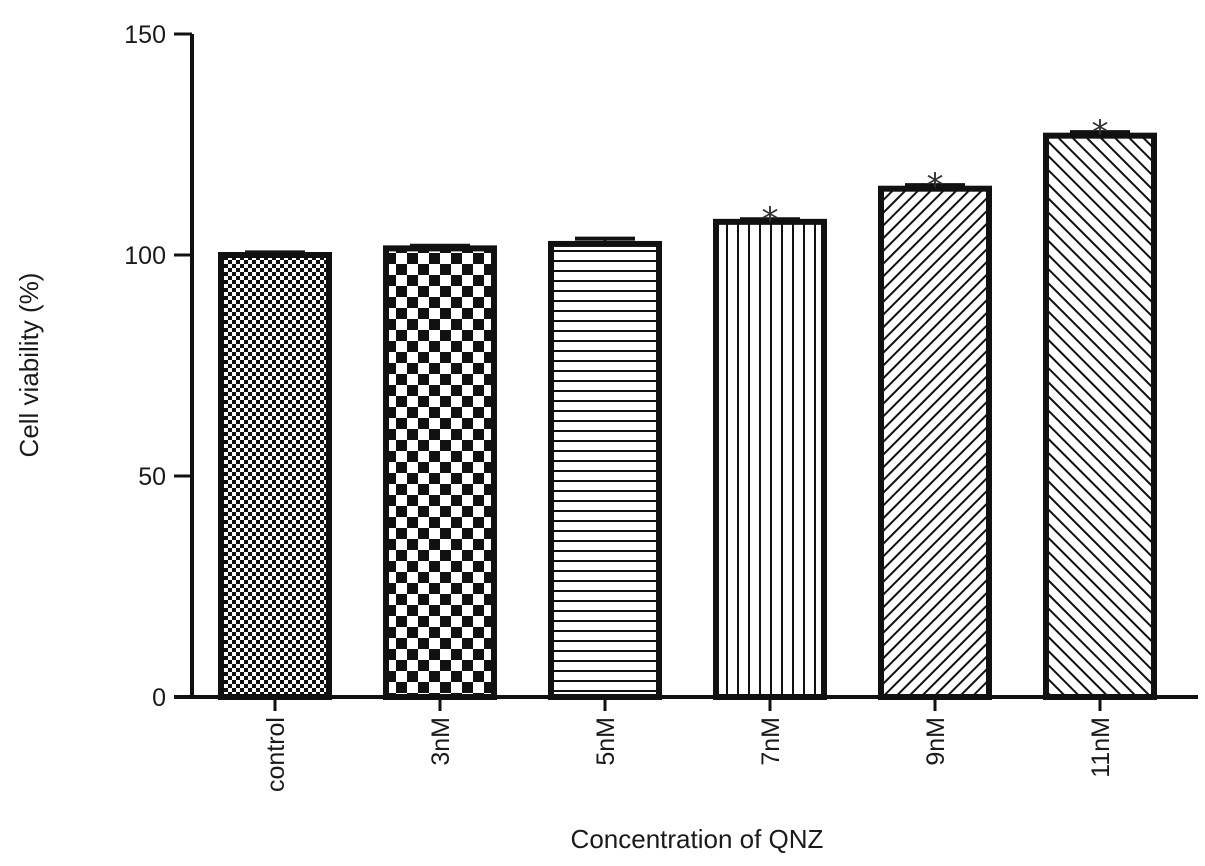 The width and height of the screenshot is (1205, 866). What do you see at coordinates (152, 477) in the screenshot?
I see `y-tick-label-50: 50` at bounding box center [152, 477].